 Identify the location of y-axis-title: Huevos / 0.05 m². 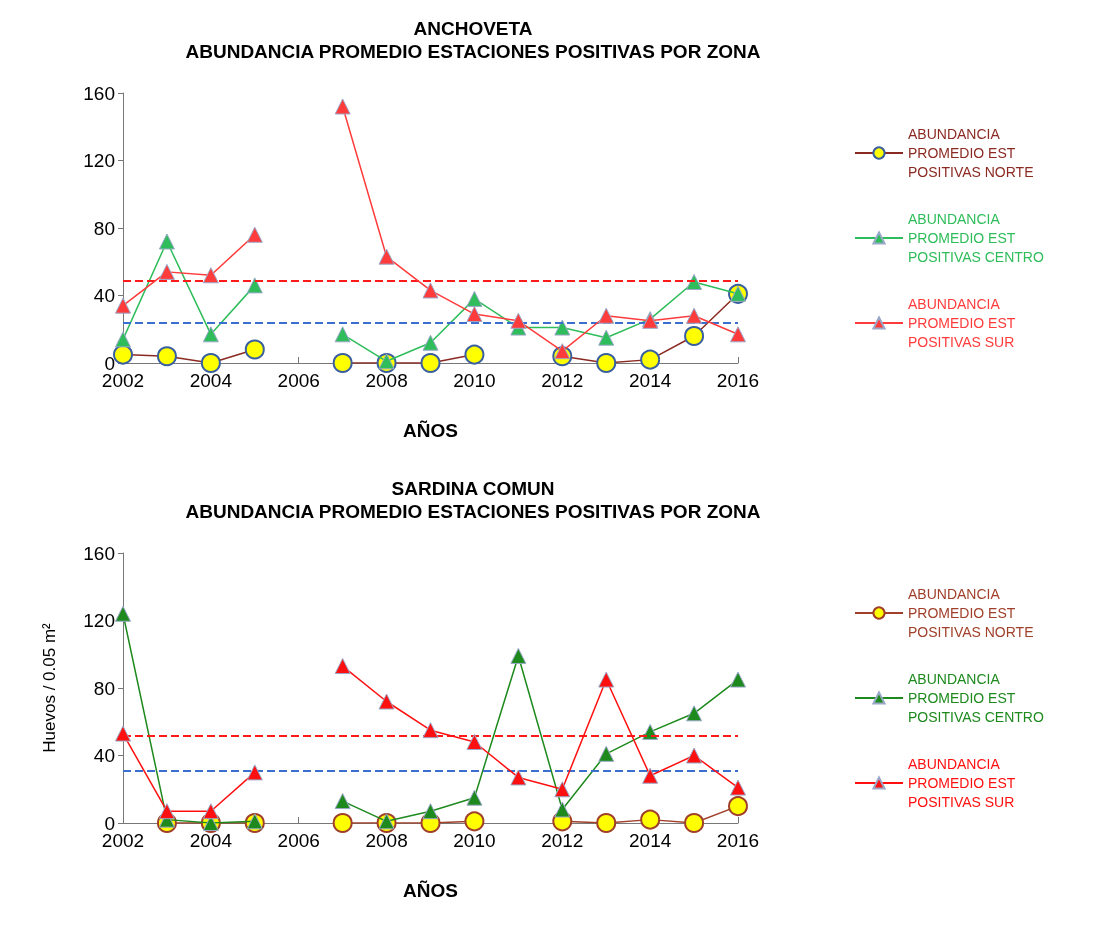
(49, 687).